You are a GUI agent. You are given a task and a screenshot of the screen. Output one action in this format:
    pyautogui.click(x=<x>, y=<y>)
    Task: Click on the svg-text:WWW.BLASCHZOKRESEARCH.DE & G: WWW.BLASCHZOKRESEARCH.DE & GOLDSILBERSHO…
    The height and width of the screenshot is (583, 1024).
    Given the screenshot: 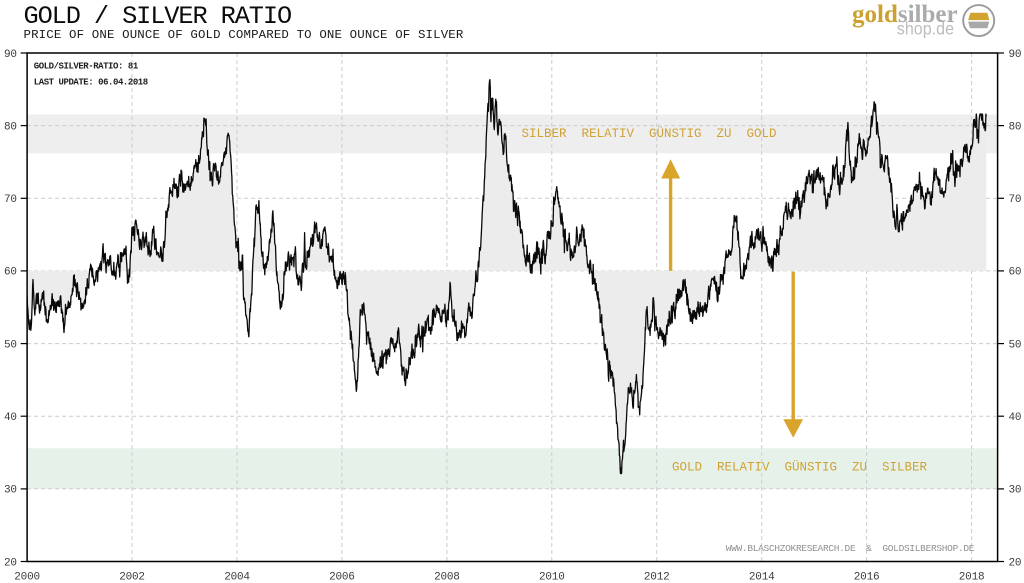 What is the action you would take?
    pyautogui.click(x=850, y=548)
    